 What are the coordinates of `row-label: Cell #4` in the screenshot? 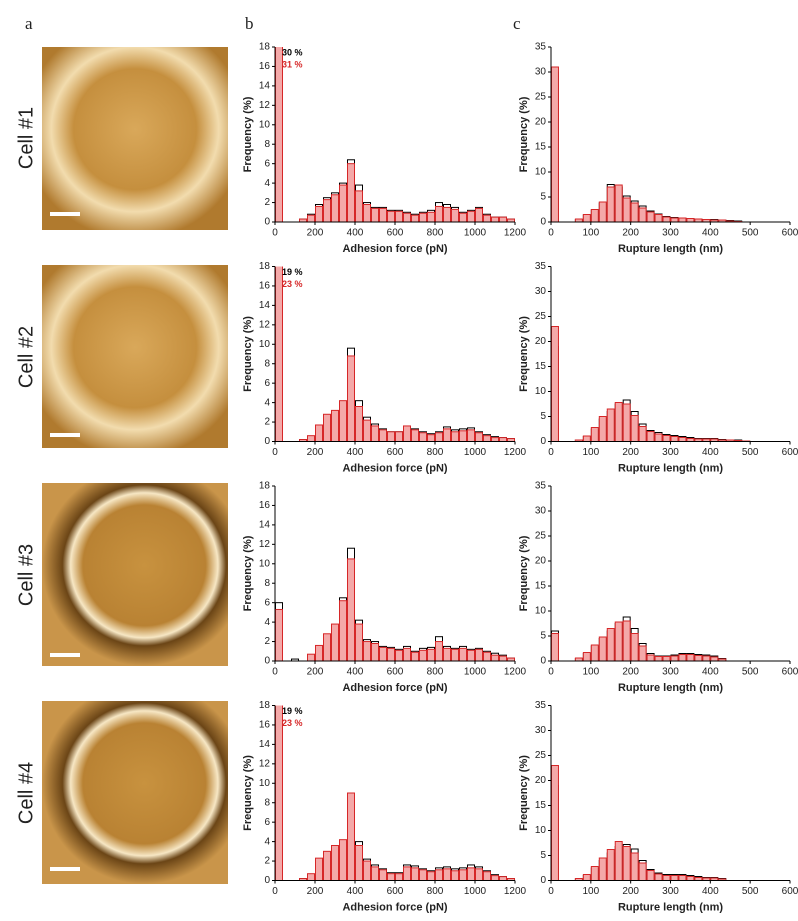 It's located at (26, 793).